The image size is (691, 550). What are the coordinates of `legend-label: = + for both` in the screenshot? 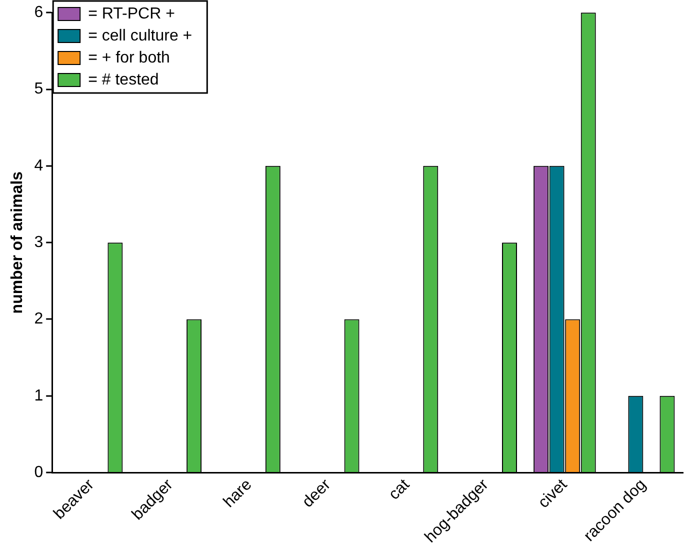 It's located at (129, 57).